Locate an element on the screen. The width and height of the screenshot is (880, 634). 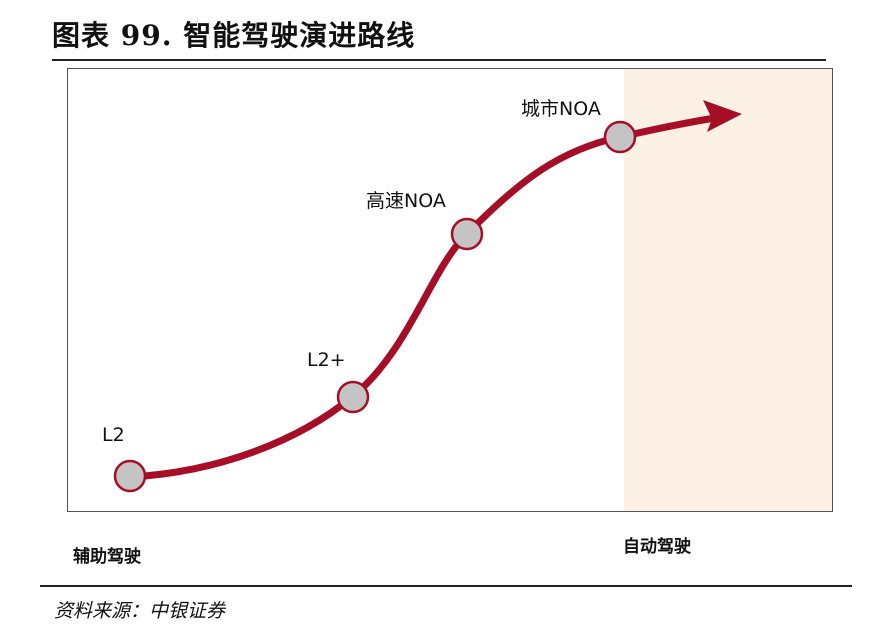
node-l2 is located at coordinates (130, 476).